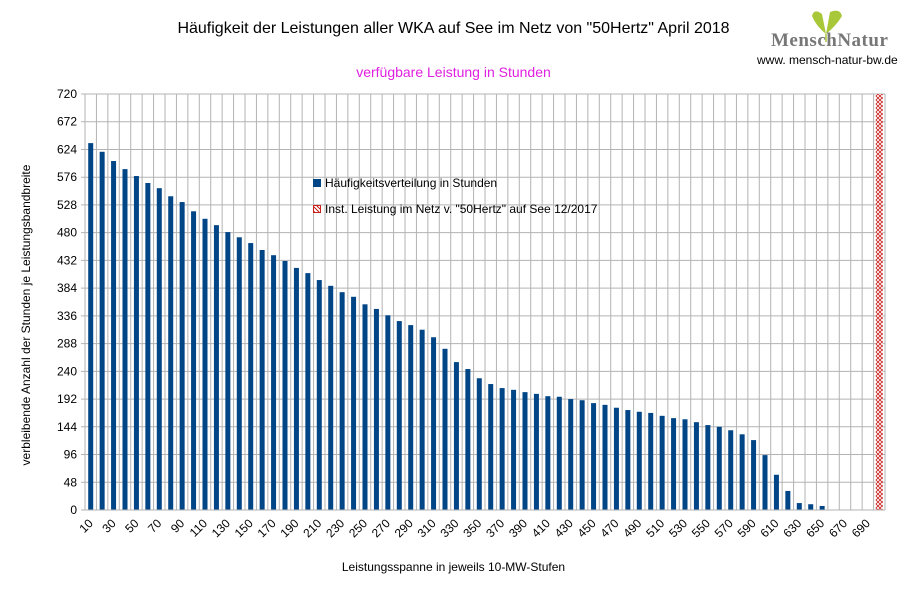  I want to click on x-tick-label: 650, so click(815, 528).